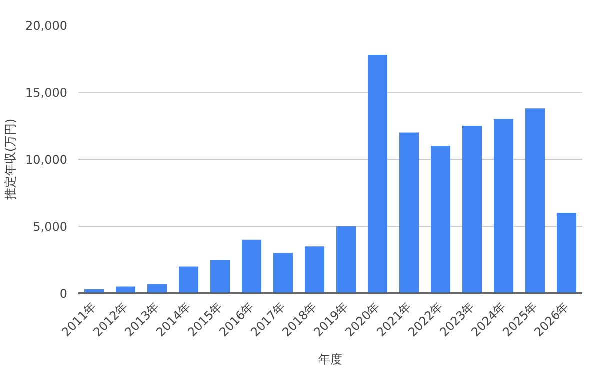  I want to click on y-tick-label: 5,000, so click(50, 227).